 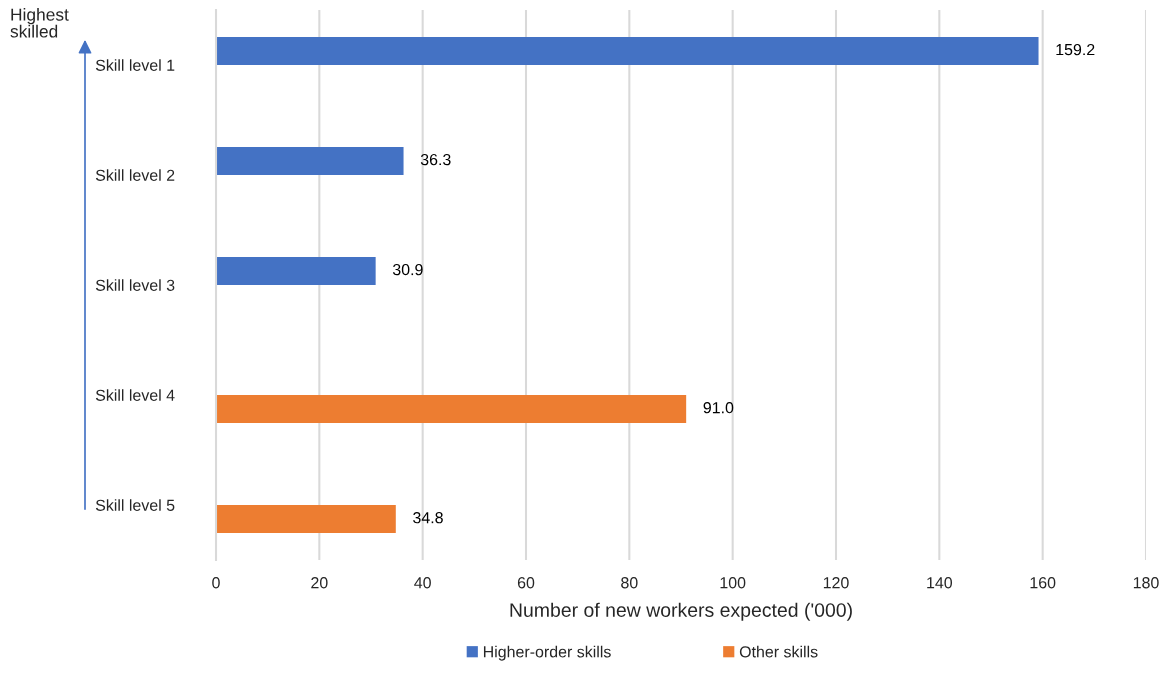 What do you see at coordinates (547, 653) in the screenshot?
I see `legend-label: Higher-order skills` at bounding box center [547, 653].